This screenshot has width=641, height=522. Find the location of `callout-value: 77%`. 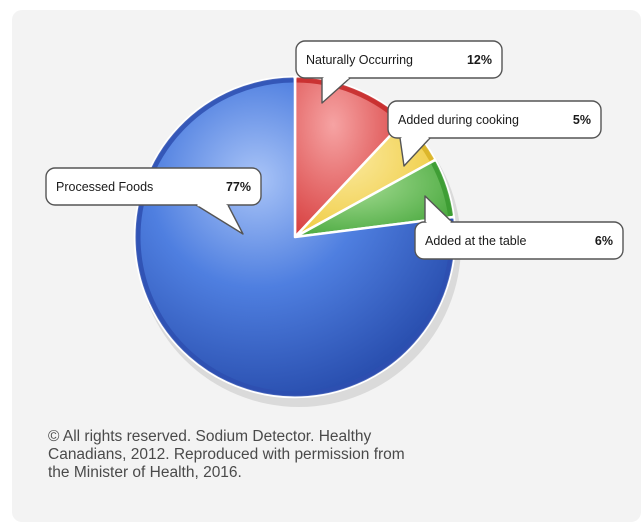

callout-value: 77% is located at coordinates (238, 187).